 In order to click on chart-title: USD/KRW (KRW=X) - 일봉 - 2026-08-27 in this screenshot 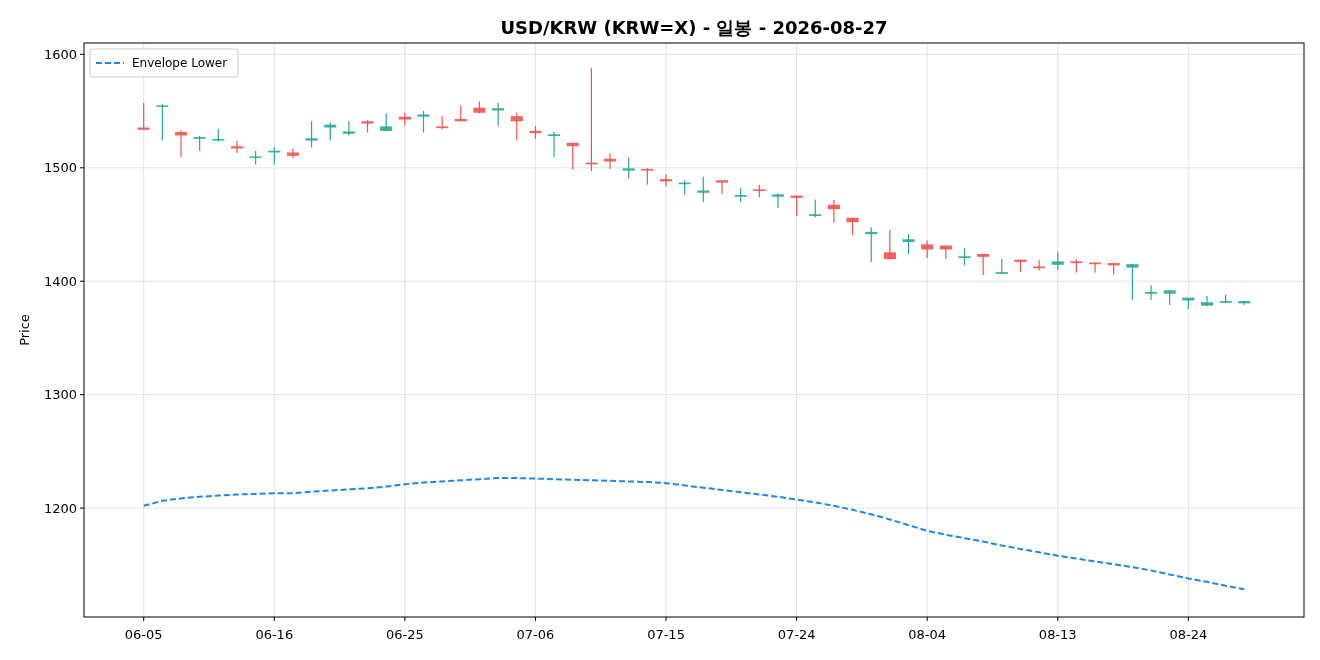, I will do `click(694, 27)`.